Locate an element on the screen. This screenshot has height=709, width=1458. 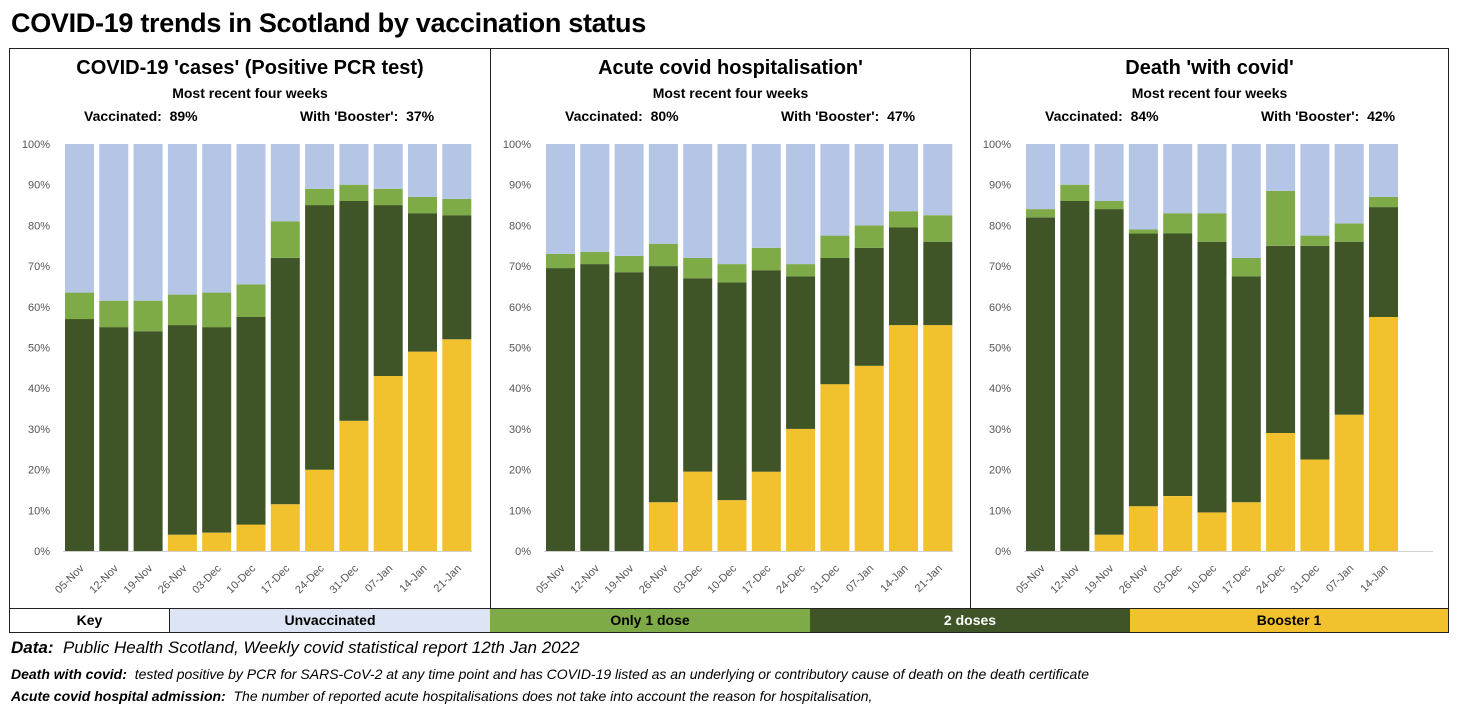
hospitalisation-chart-subtitle: Most recent four weeks is located at coordinates (730, 93).